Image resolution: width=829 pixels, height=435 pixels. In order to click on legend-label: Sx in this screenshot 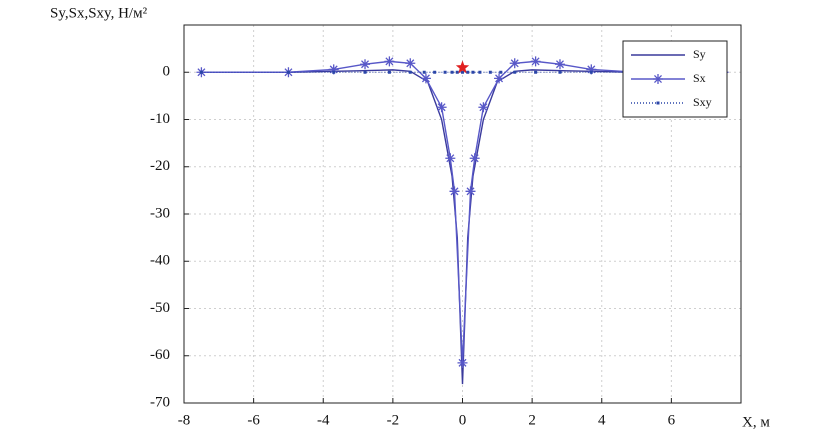, I will do `click(699, 78)`.